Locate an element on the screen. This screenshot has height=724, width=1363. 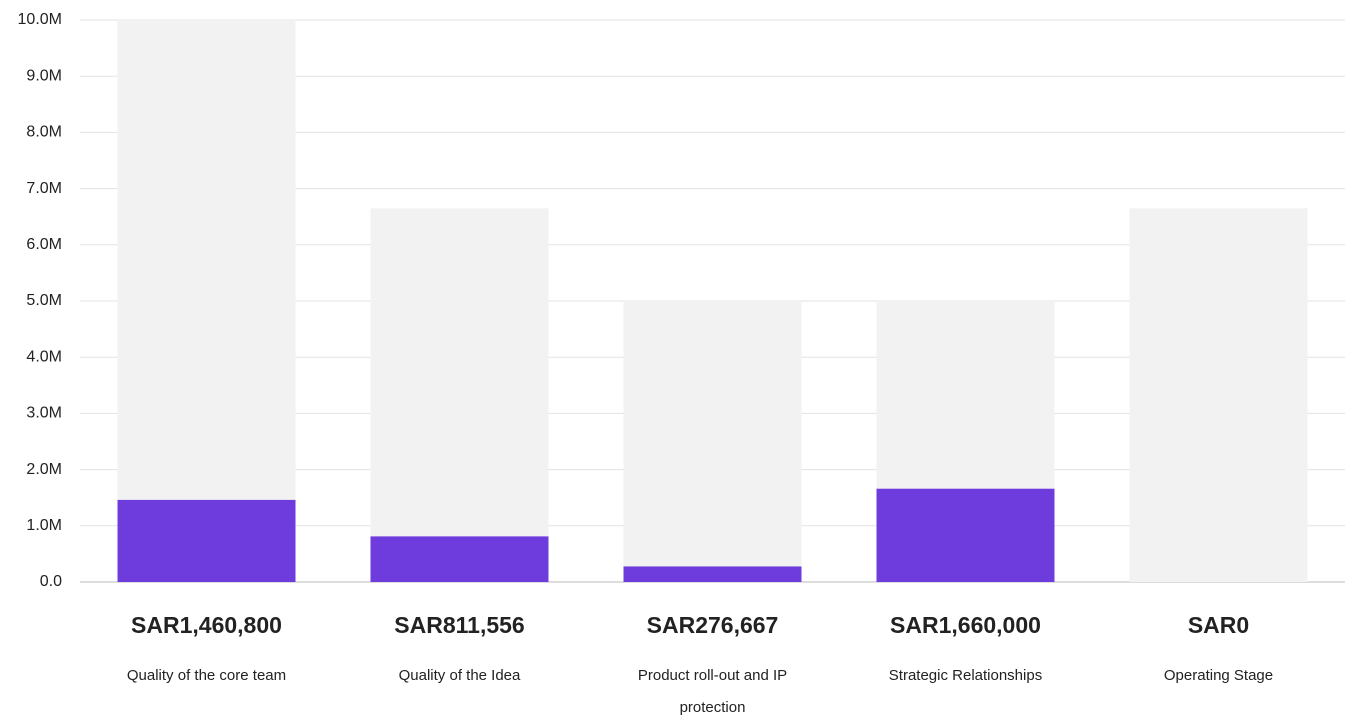
x-tick-label: Product roll-out and IP protection is located at coordinates (712, 691).